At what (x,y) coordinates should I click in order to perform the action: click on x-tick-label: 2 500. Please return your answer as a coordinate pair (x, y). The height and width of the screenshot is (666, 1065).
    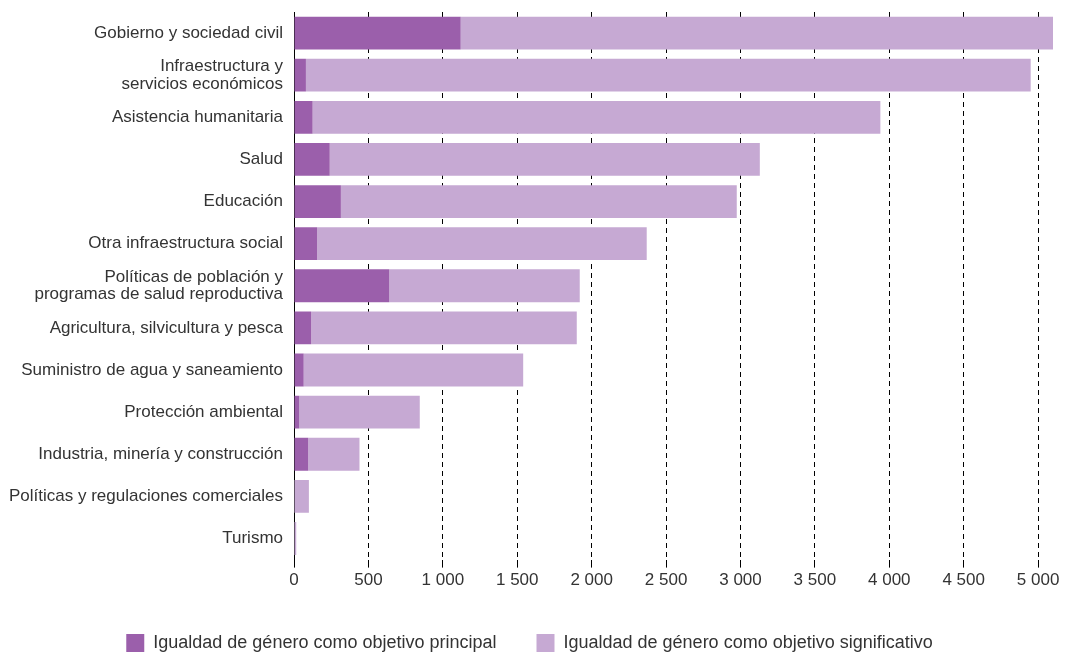
    Looking at the image, I should click on (666, 580).